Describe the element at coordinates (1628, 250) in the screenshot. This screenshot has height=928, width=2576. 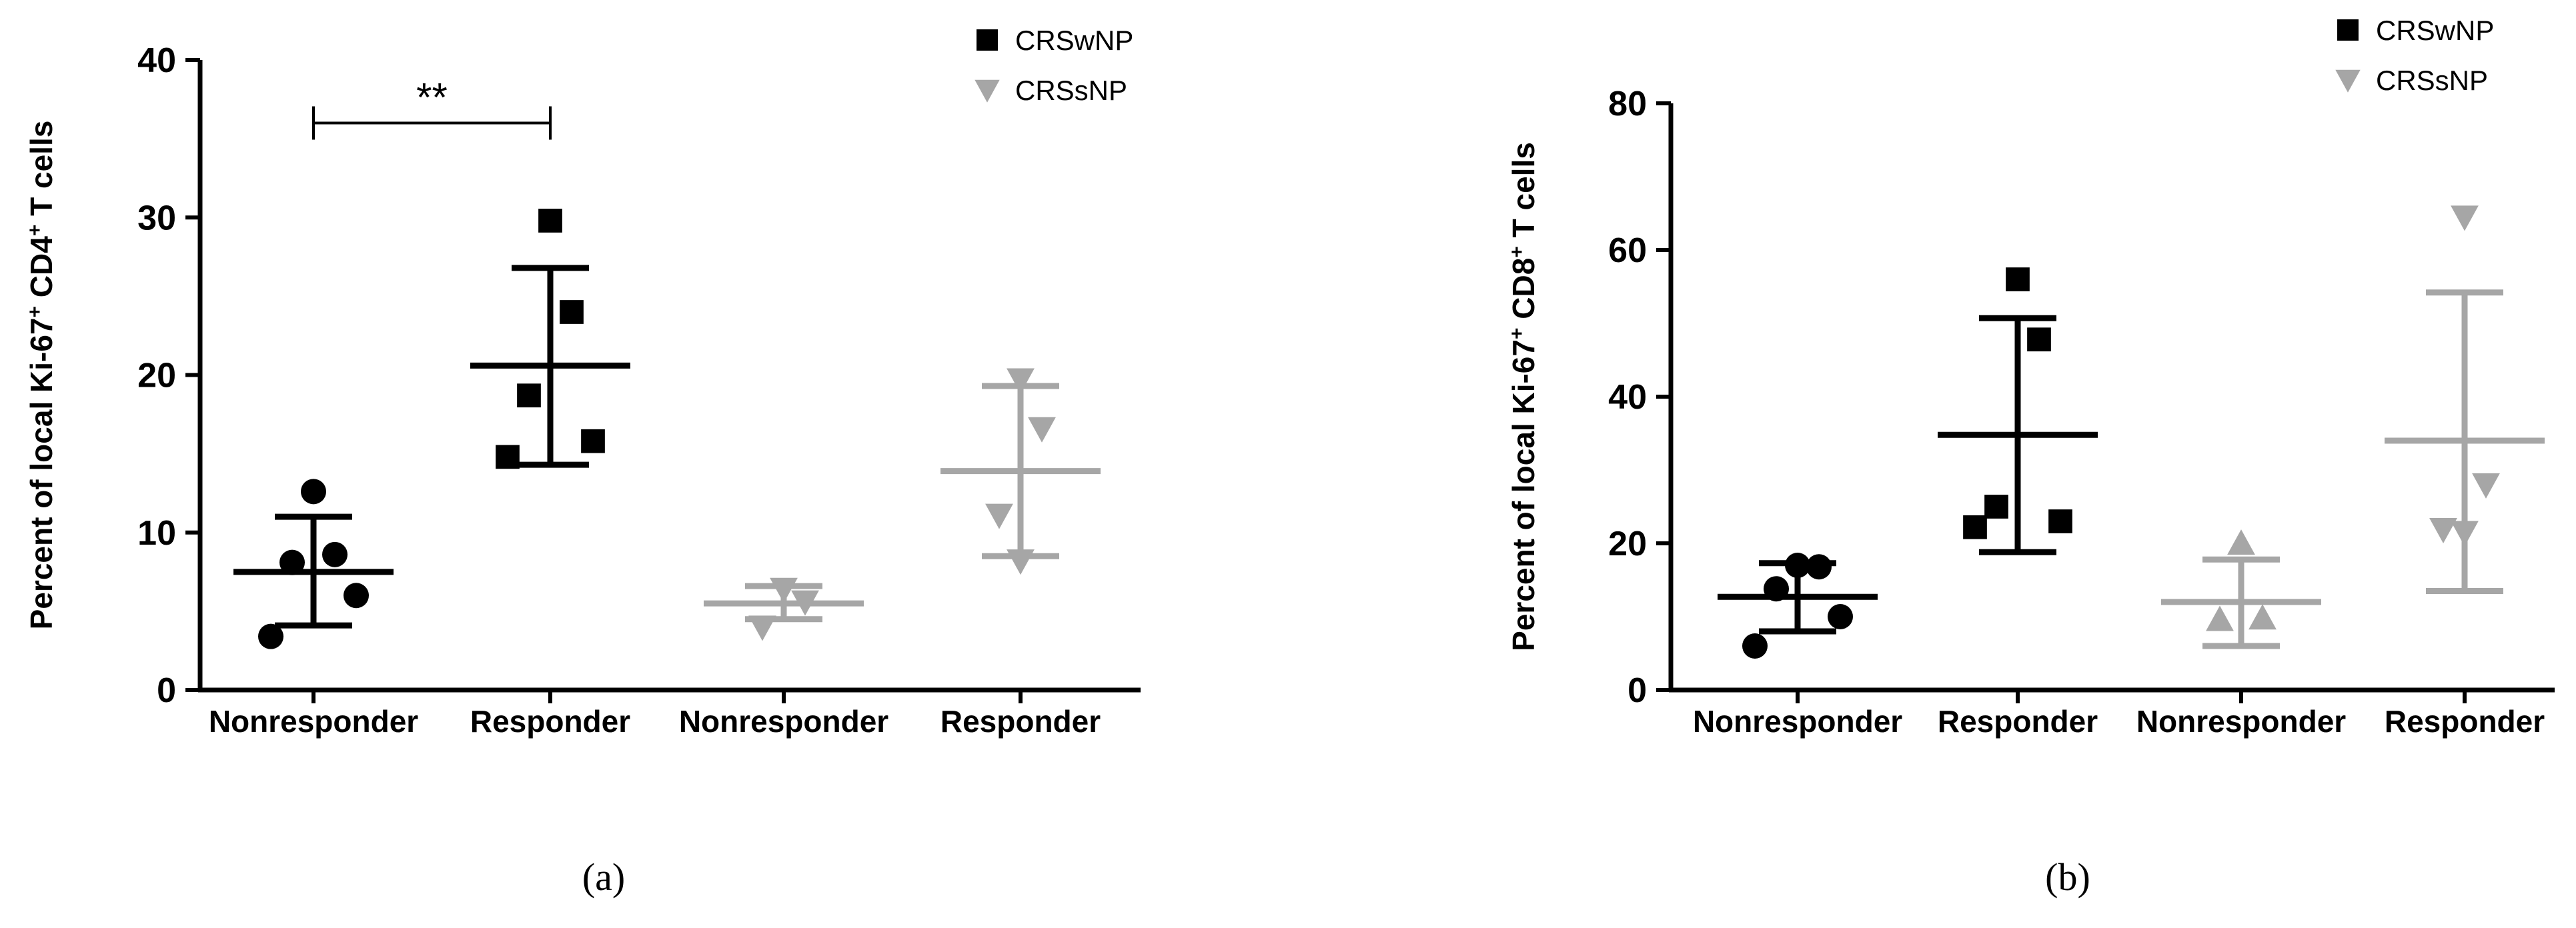
I see `y-tick-label: 60` at that location.